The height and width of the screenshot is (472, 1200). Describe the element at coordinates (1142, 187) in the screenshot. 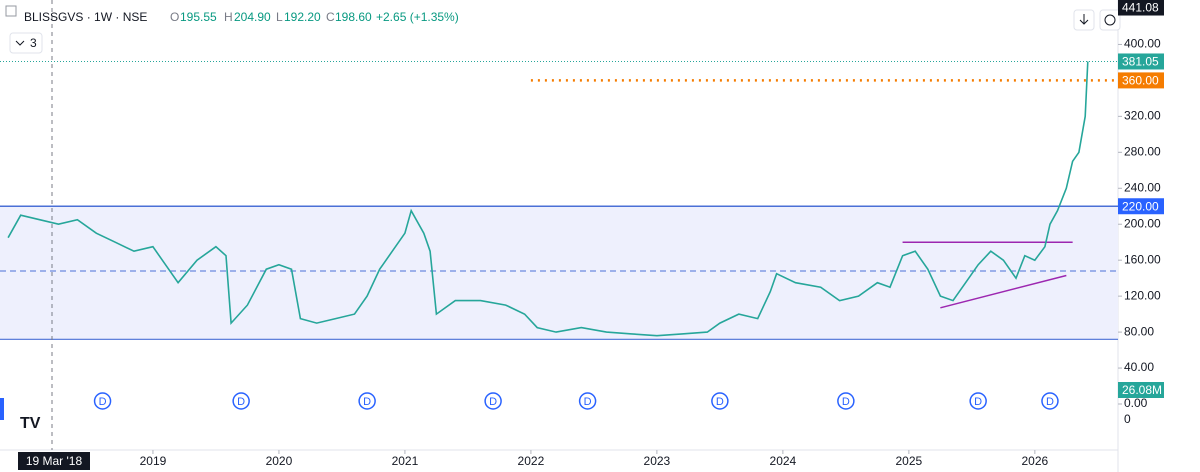

I see `y-tick-label: 240.00` at that location.